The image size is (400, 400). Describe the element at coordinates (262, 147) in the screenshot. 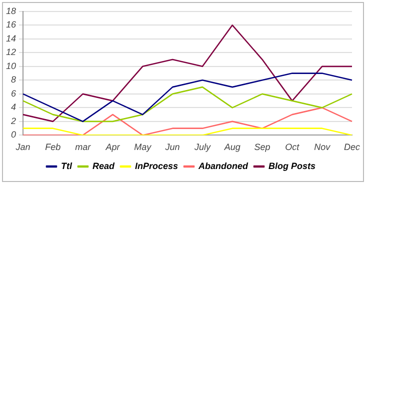

I see `x-tick-label: Sep` at that location.